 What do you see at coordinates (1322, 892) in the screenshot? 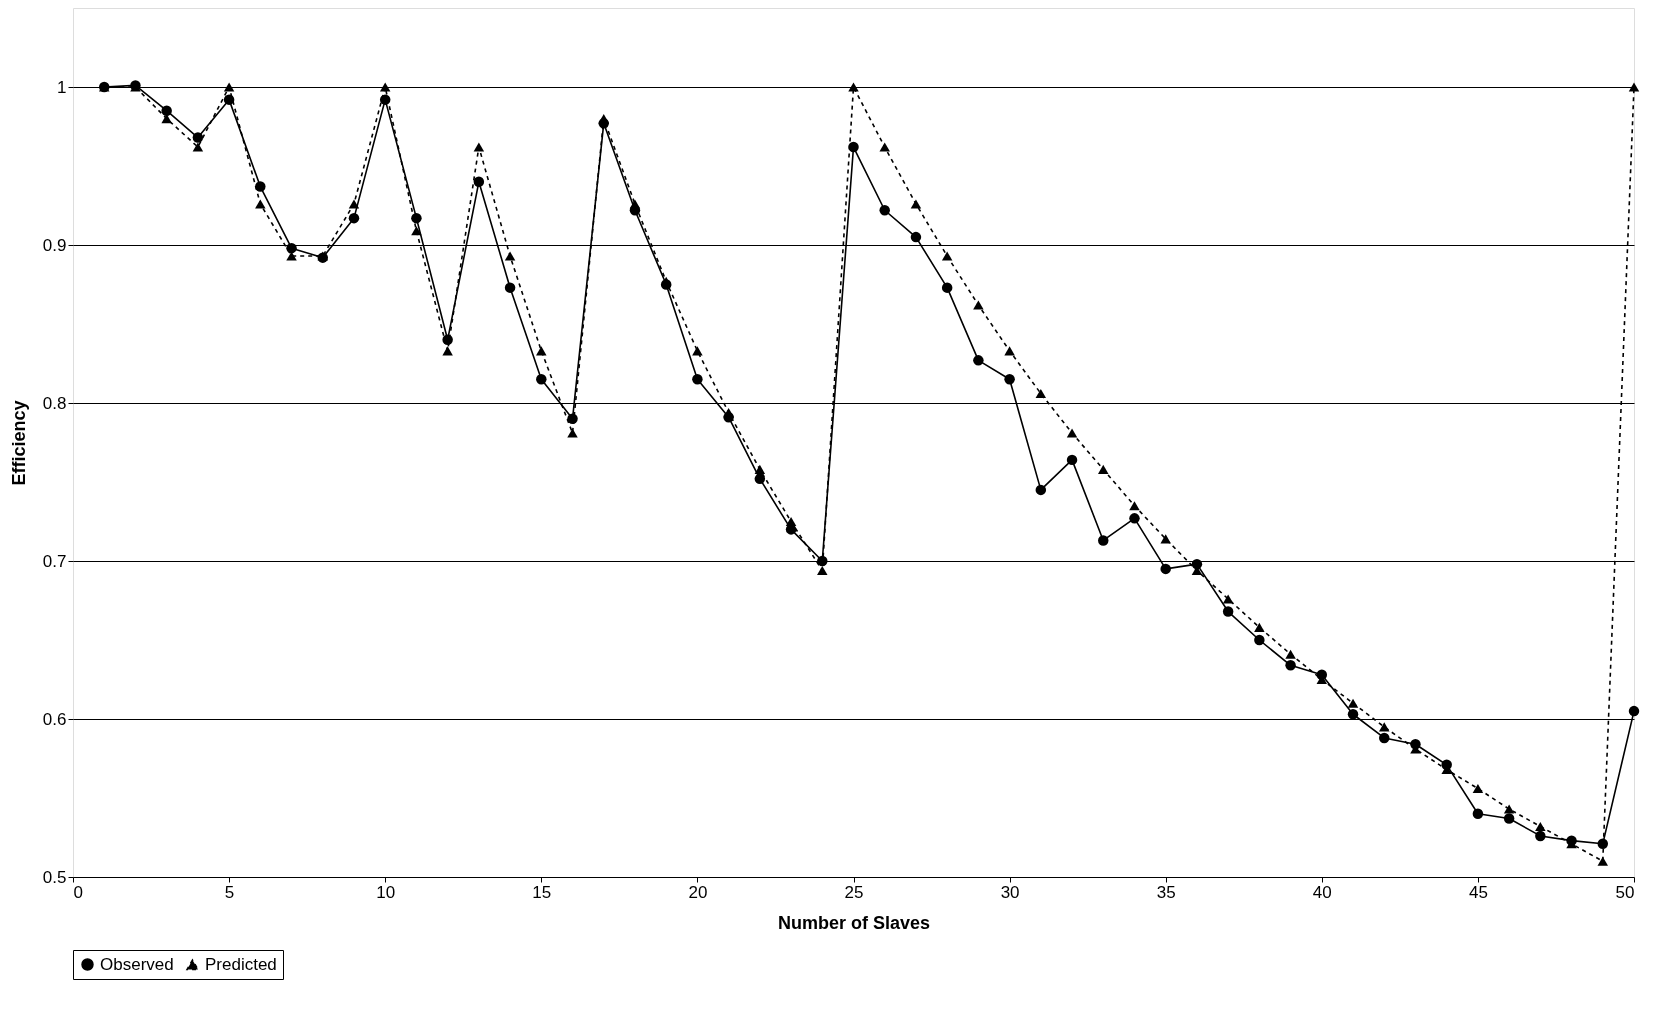
I see `x-tick-label: 40` at bounding box center [1322, 892].